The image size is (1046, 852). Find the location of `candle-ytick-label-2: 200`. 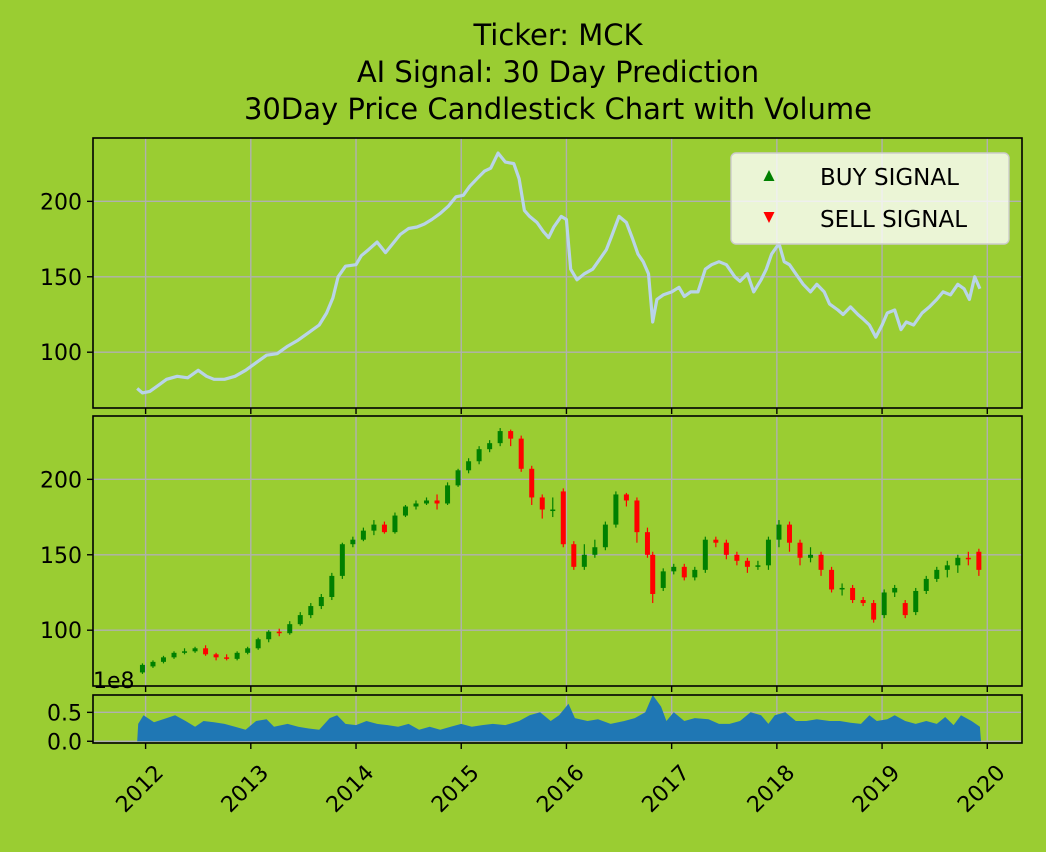

candle-ytick-label-2: 200 is located at coordinates (61, 480).